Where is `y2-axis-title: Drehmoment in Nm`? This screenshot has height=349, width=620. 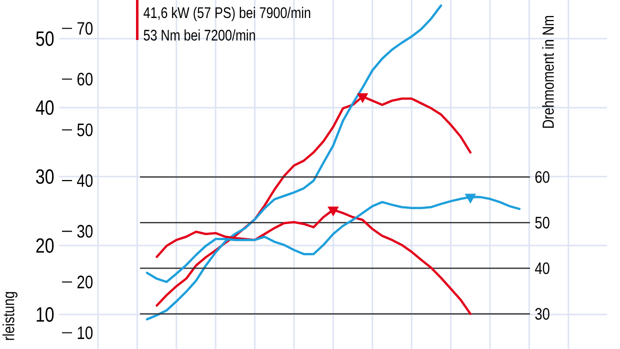
y2-axis-title: Drehmoment in Nm is located at coordinates (548, 72).